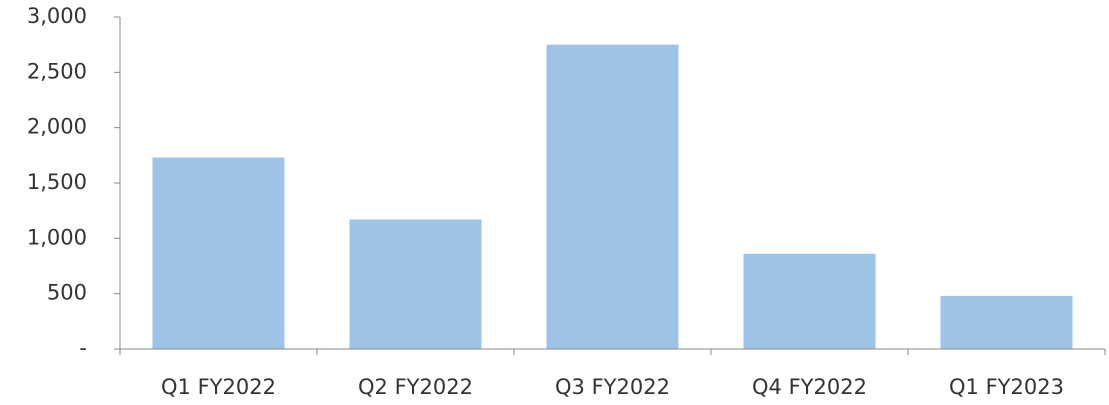 The height and width of the screenshot is (405, 1109). I want to click on y-tick-label: 2,000, so click(57, 127).